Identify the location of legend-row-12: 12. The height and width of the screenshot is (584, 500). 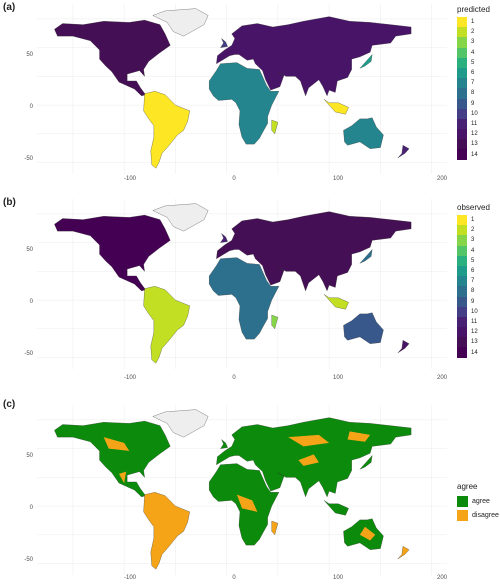
(473, 134).